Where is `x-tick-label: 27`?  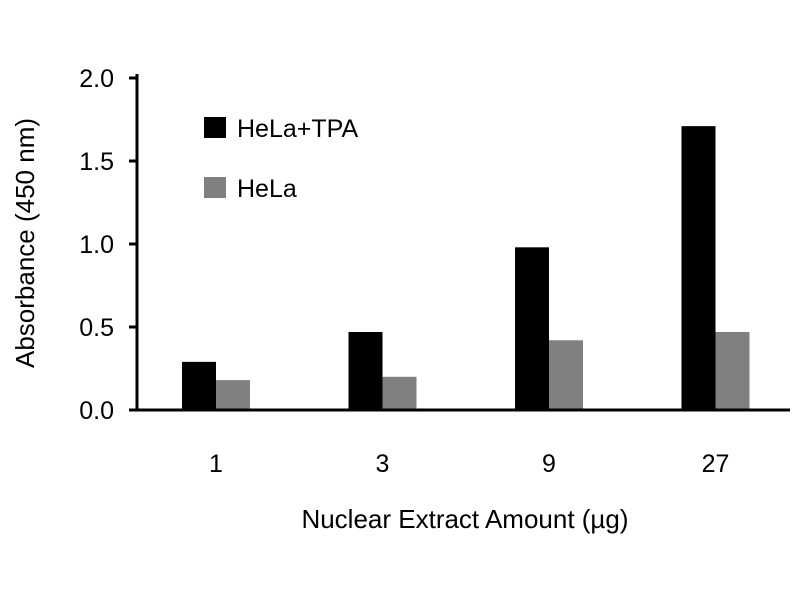
x-tick-label: 27 is located at coordinates (716, 464).